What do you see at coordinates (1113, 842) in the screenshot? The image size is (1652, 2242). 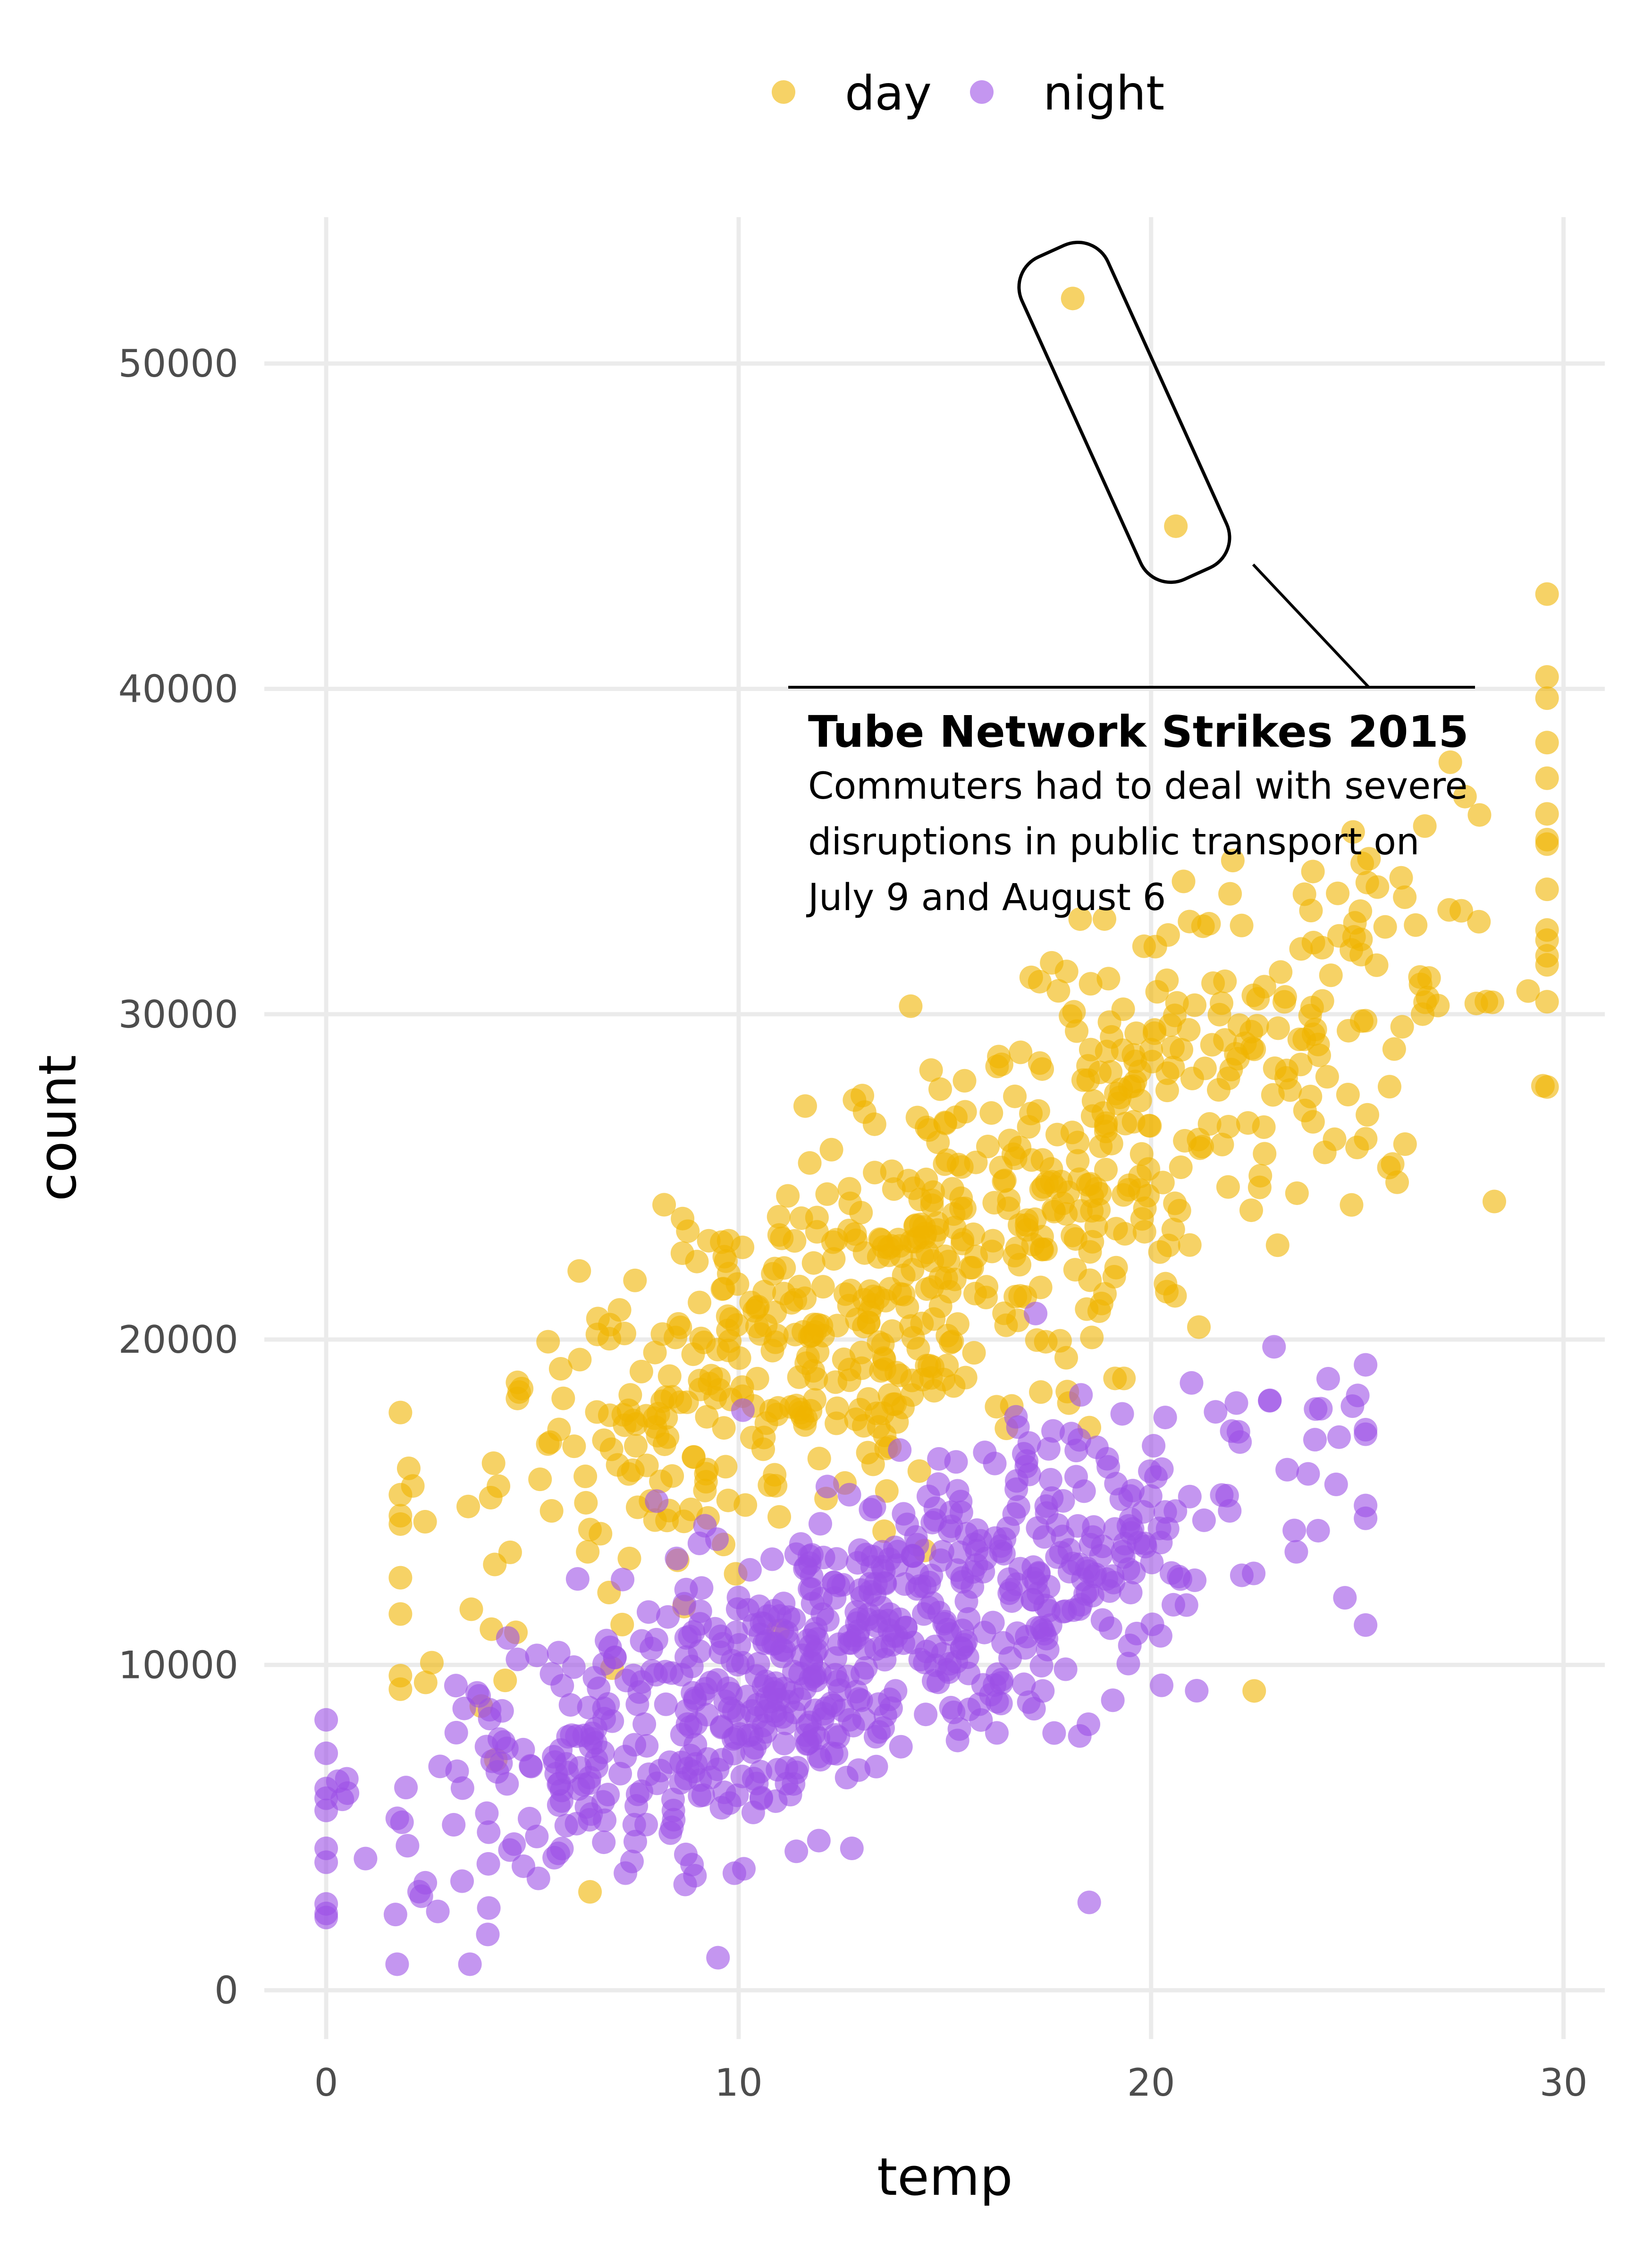 I see `annotation-line-2: disruptions in public transport on` at bounding box center [1113, 842].